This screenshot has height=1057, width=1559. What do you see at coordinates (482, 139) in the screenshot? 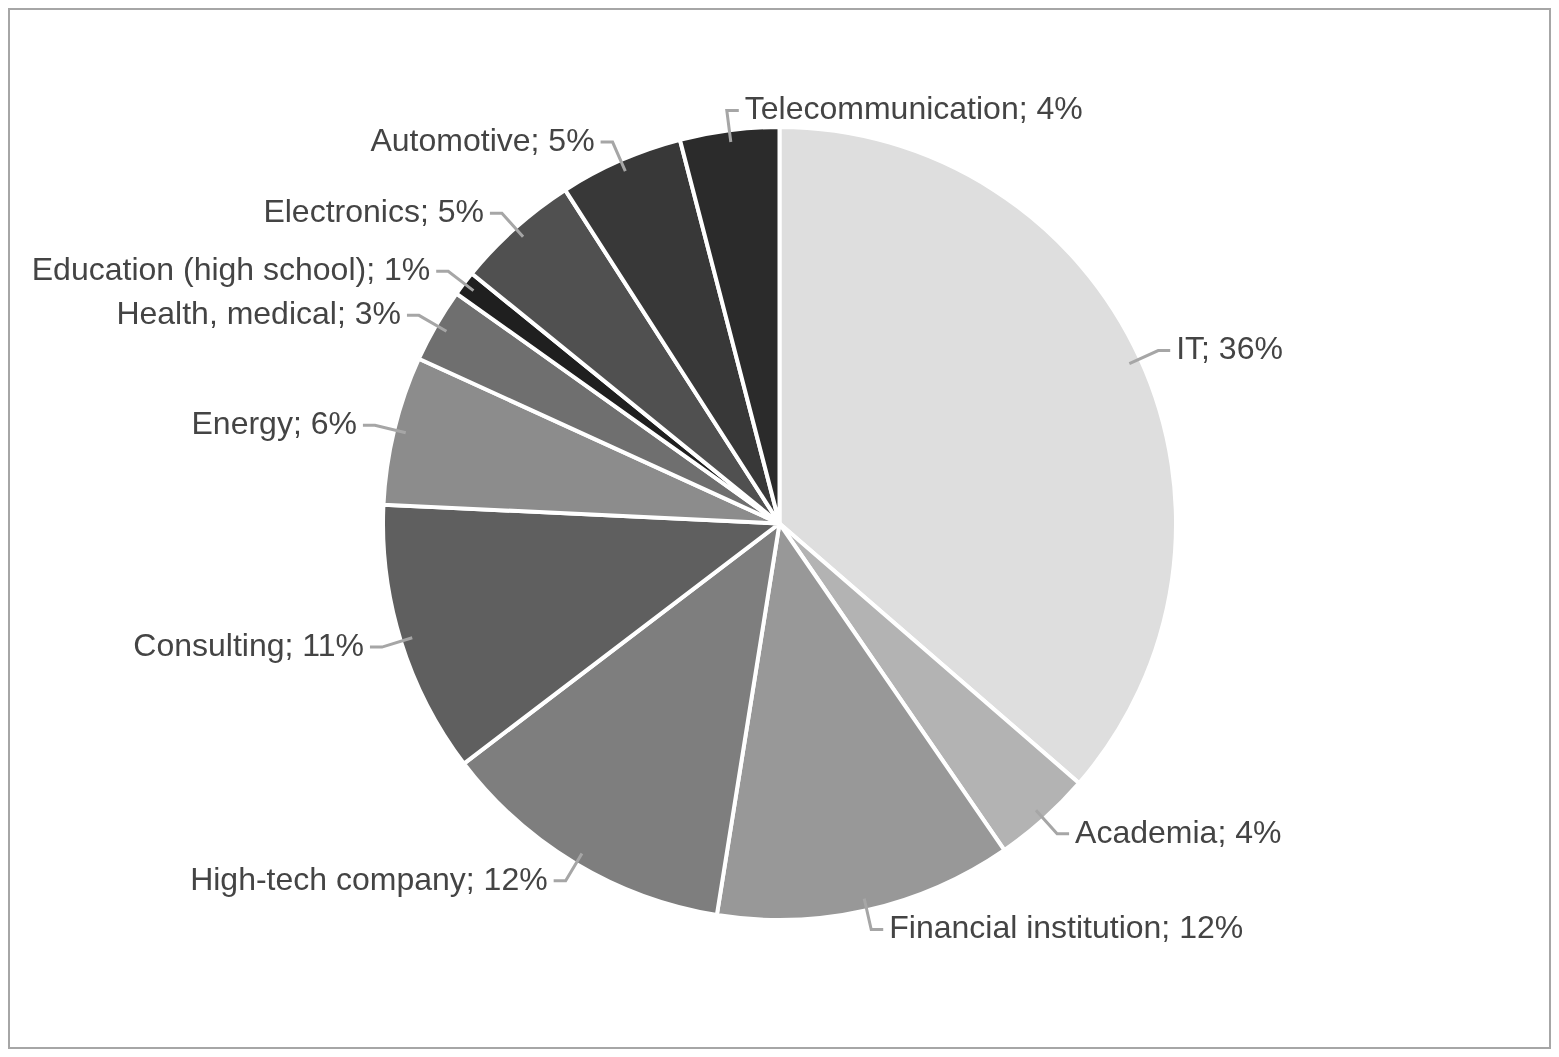
I see `slice-label: Automotive; 5%` at bounding box center [482, 139].